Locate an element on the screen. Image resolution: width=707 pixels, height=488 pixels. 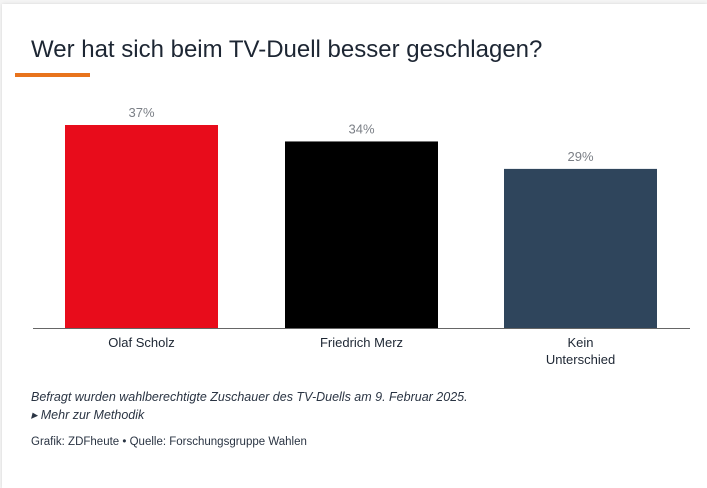
category-label: Olaf Scholz is located at coordinates (141, 342).